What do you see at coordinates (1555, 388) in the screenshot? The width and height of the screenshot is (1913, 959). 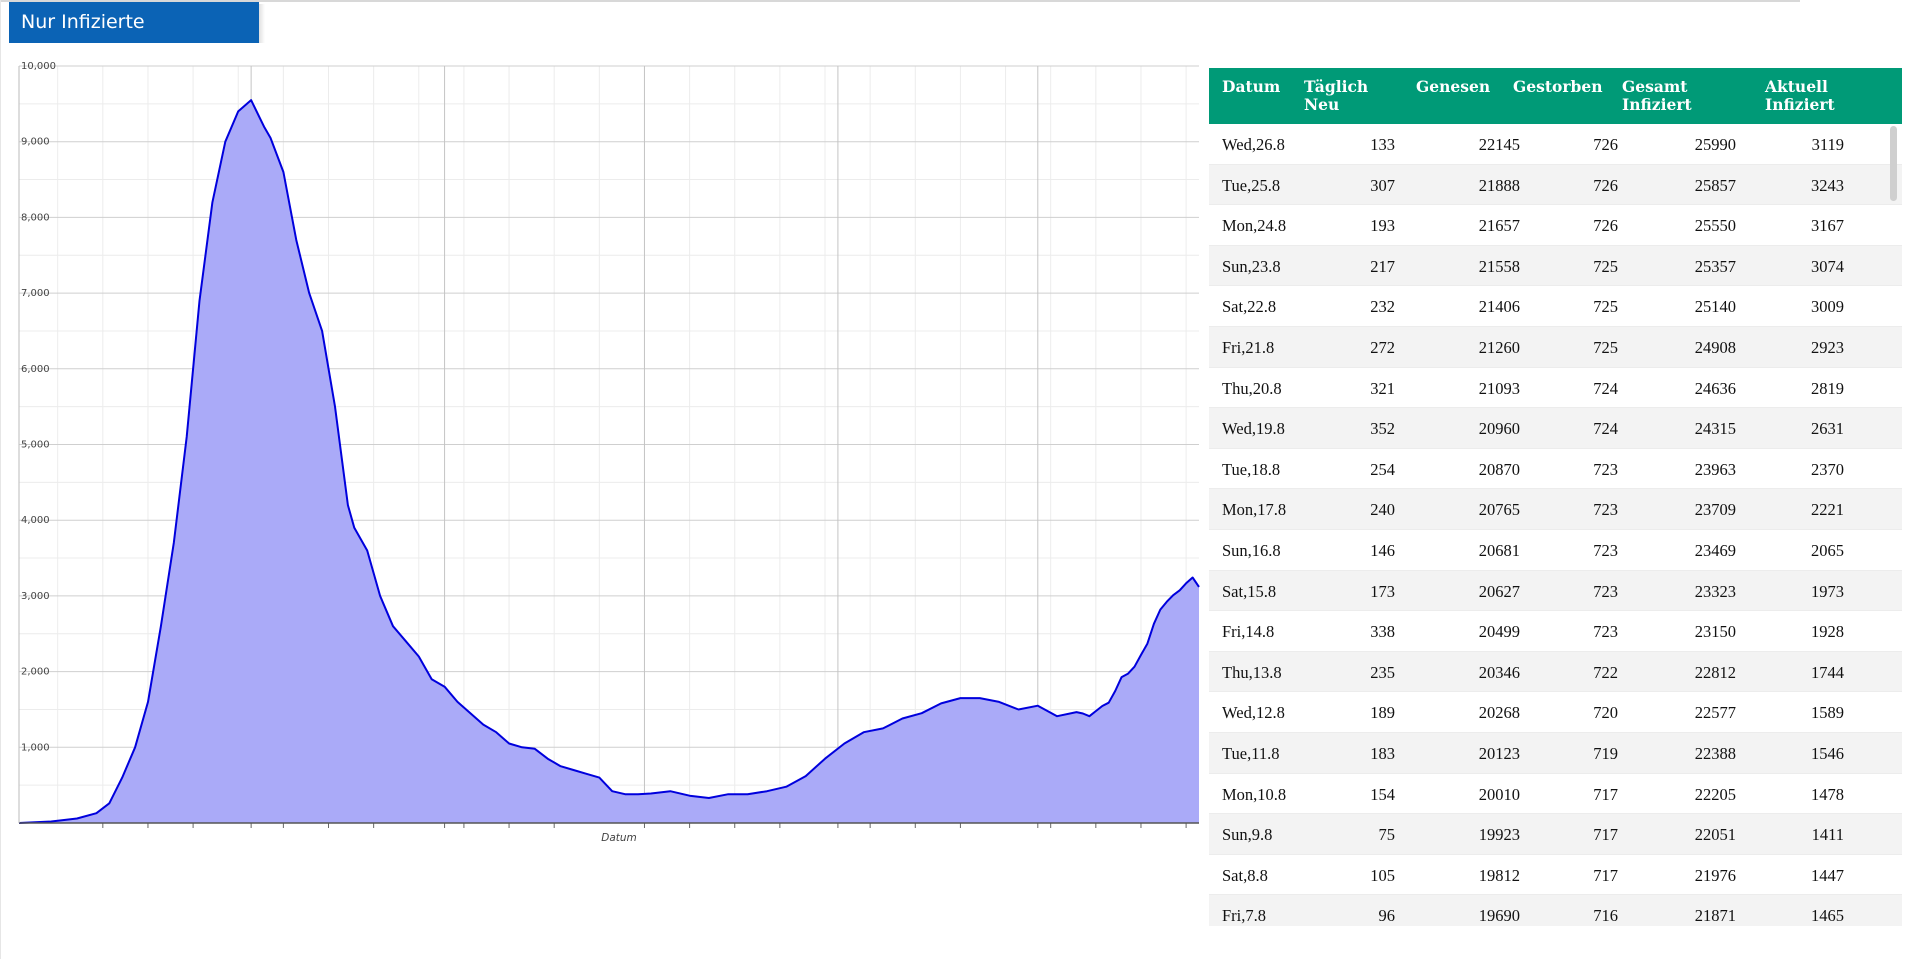 I see `table-row: Thu,20.8 321 21093 724 24636 2819` at bounding box center [1555, 388].